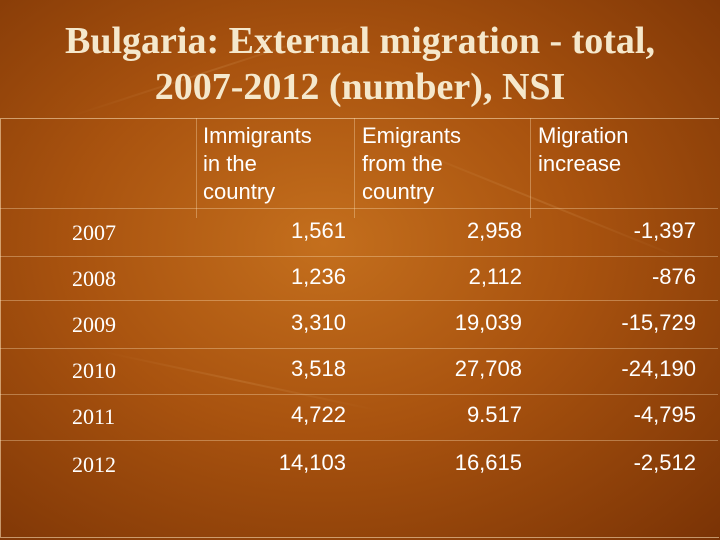  I want to click on header-emigrants-line: country, so click(398, 191).